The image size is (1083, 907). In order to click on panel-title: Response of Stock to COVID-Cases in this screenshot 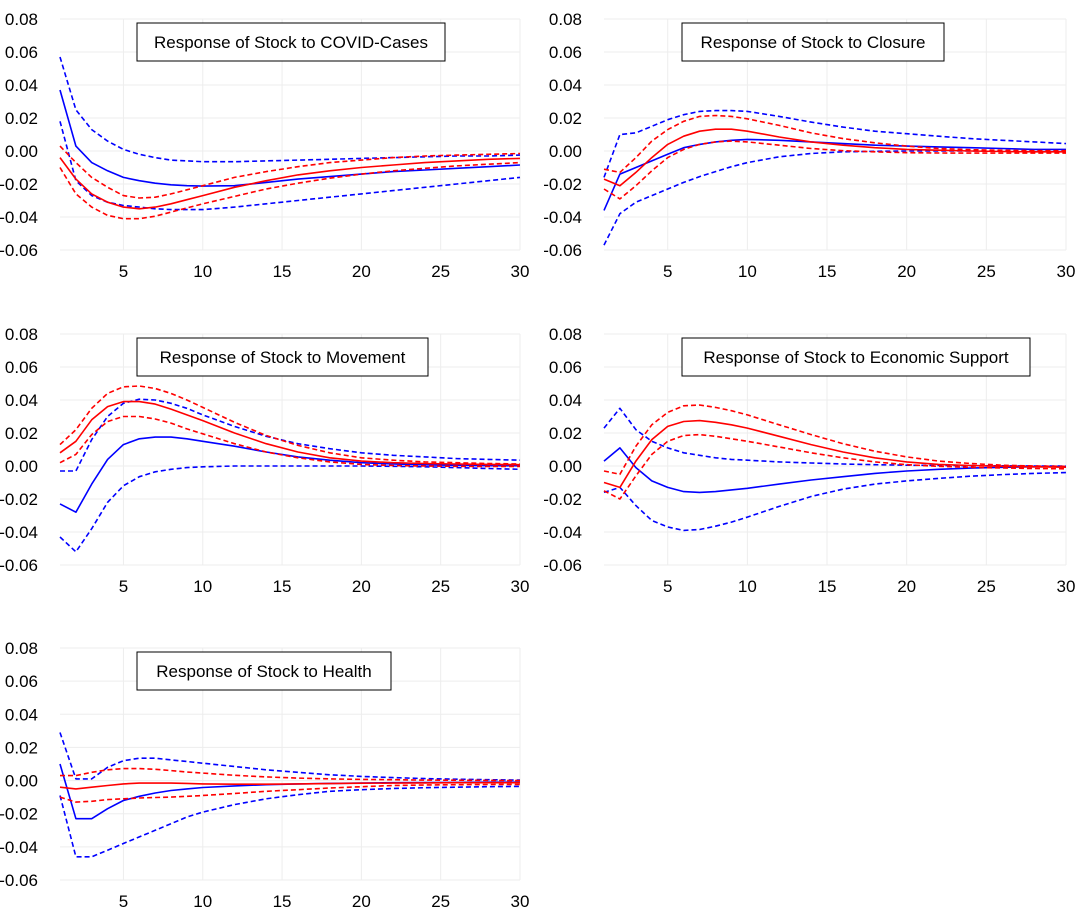, I will do `click(291, 42)`.